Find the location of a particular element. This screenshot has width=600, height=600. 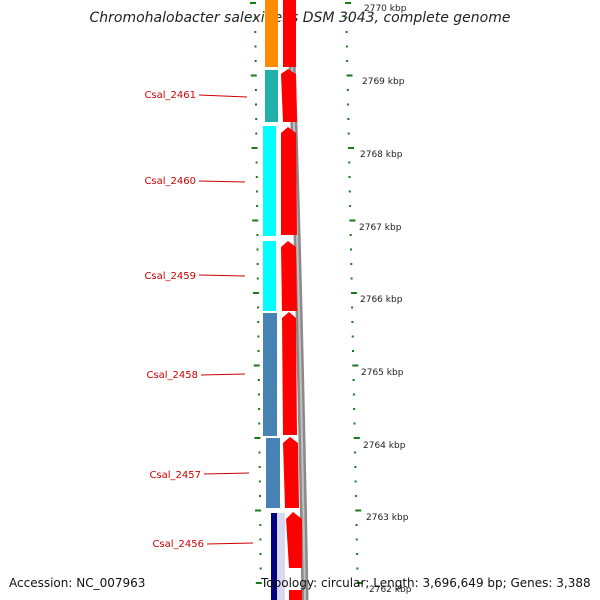

kbp-label: 2763 kbp is located at coordinates (387, 518).